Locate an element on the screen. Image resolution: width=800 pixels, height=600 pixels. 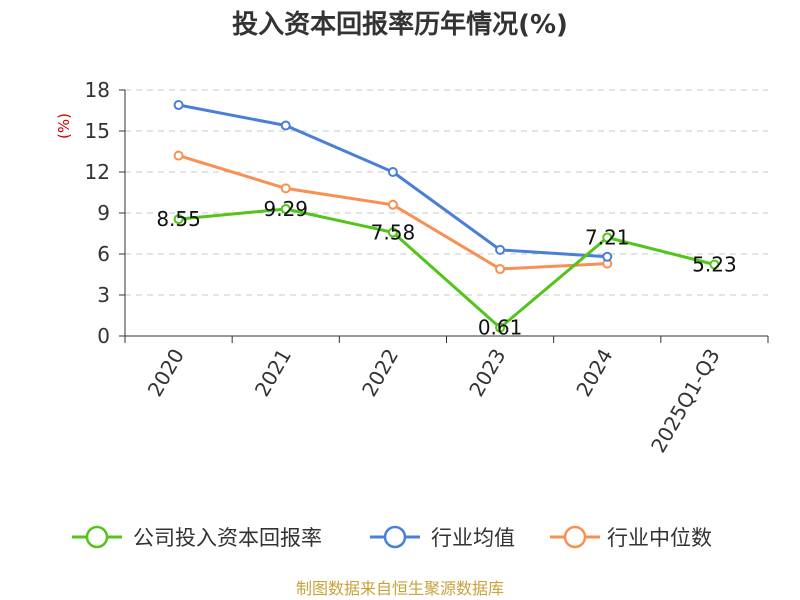
y-tick-label-5: 15 is located at coordinates (97, 131).